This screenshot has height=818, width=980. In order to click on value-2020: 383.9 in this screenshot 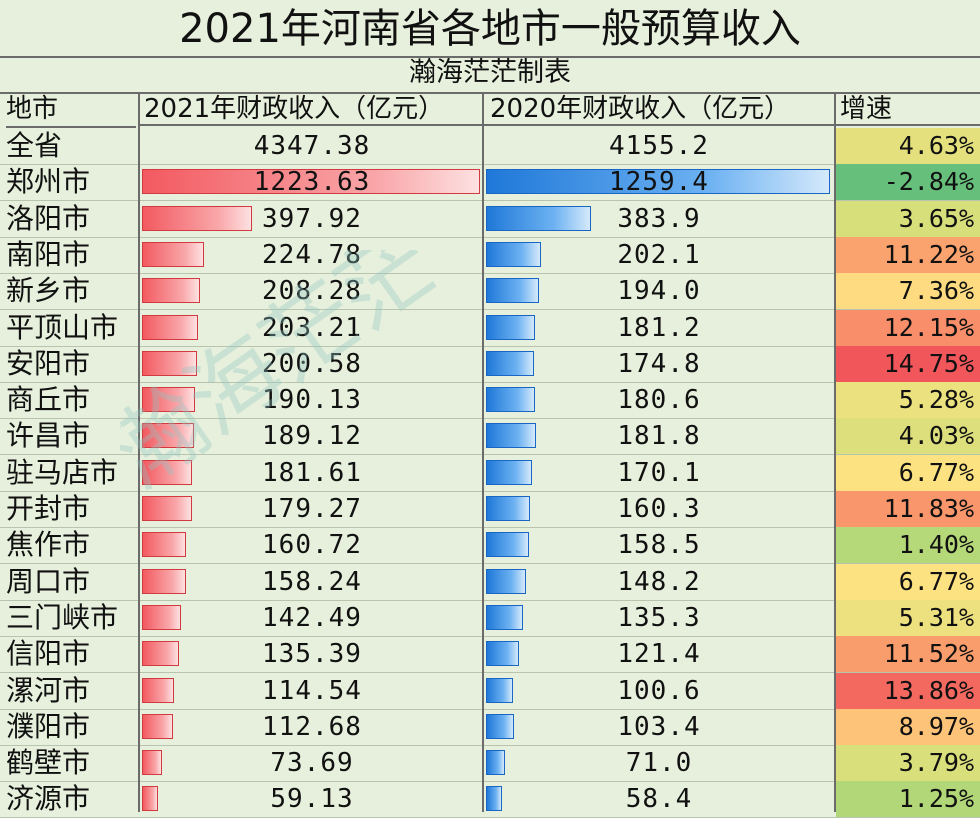, I will do `click(659, 218)`.